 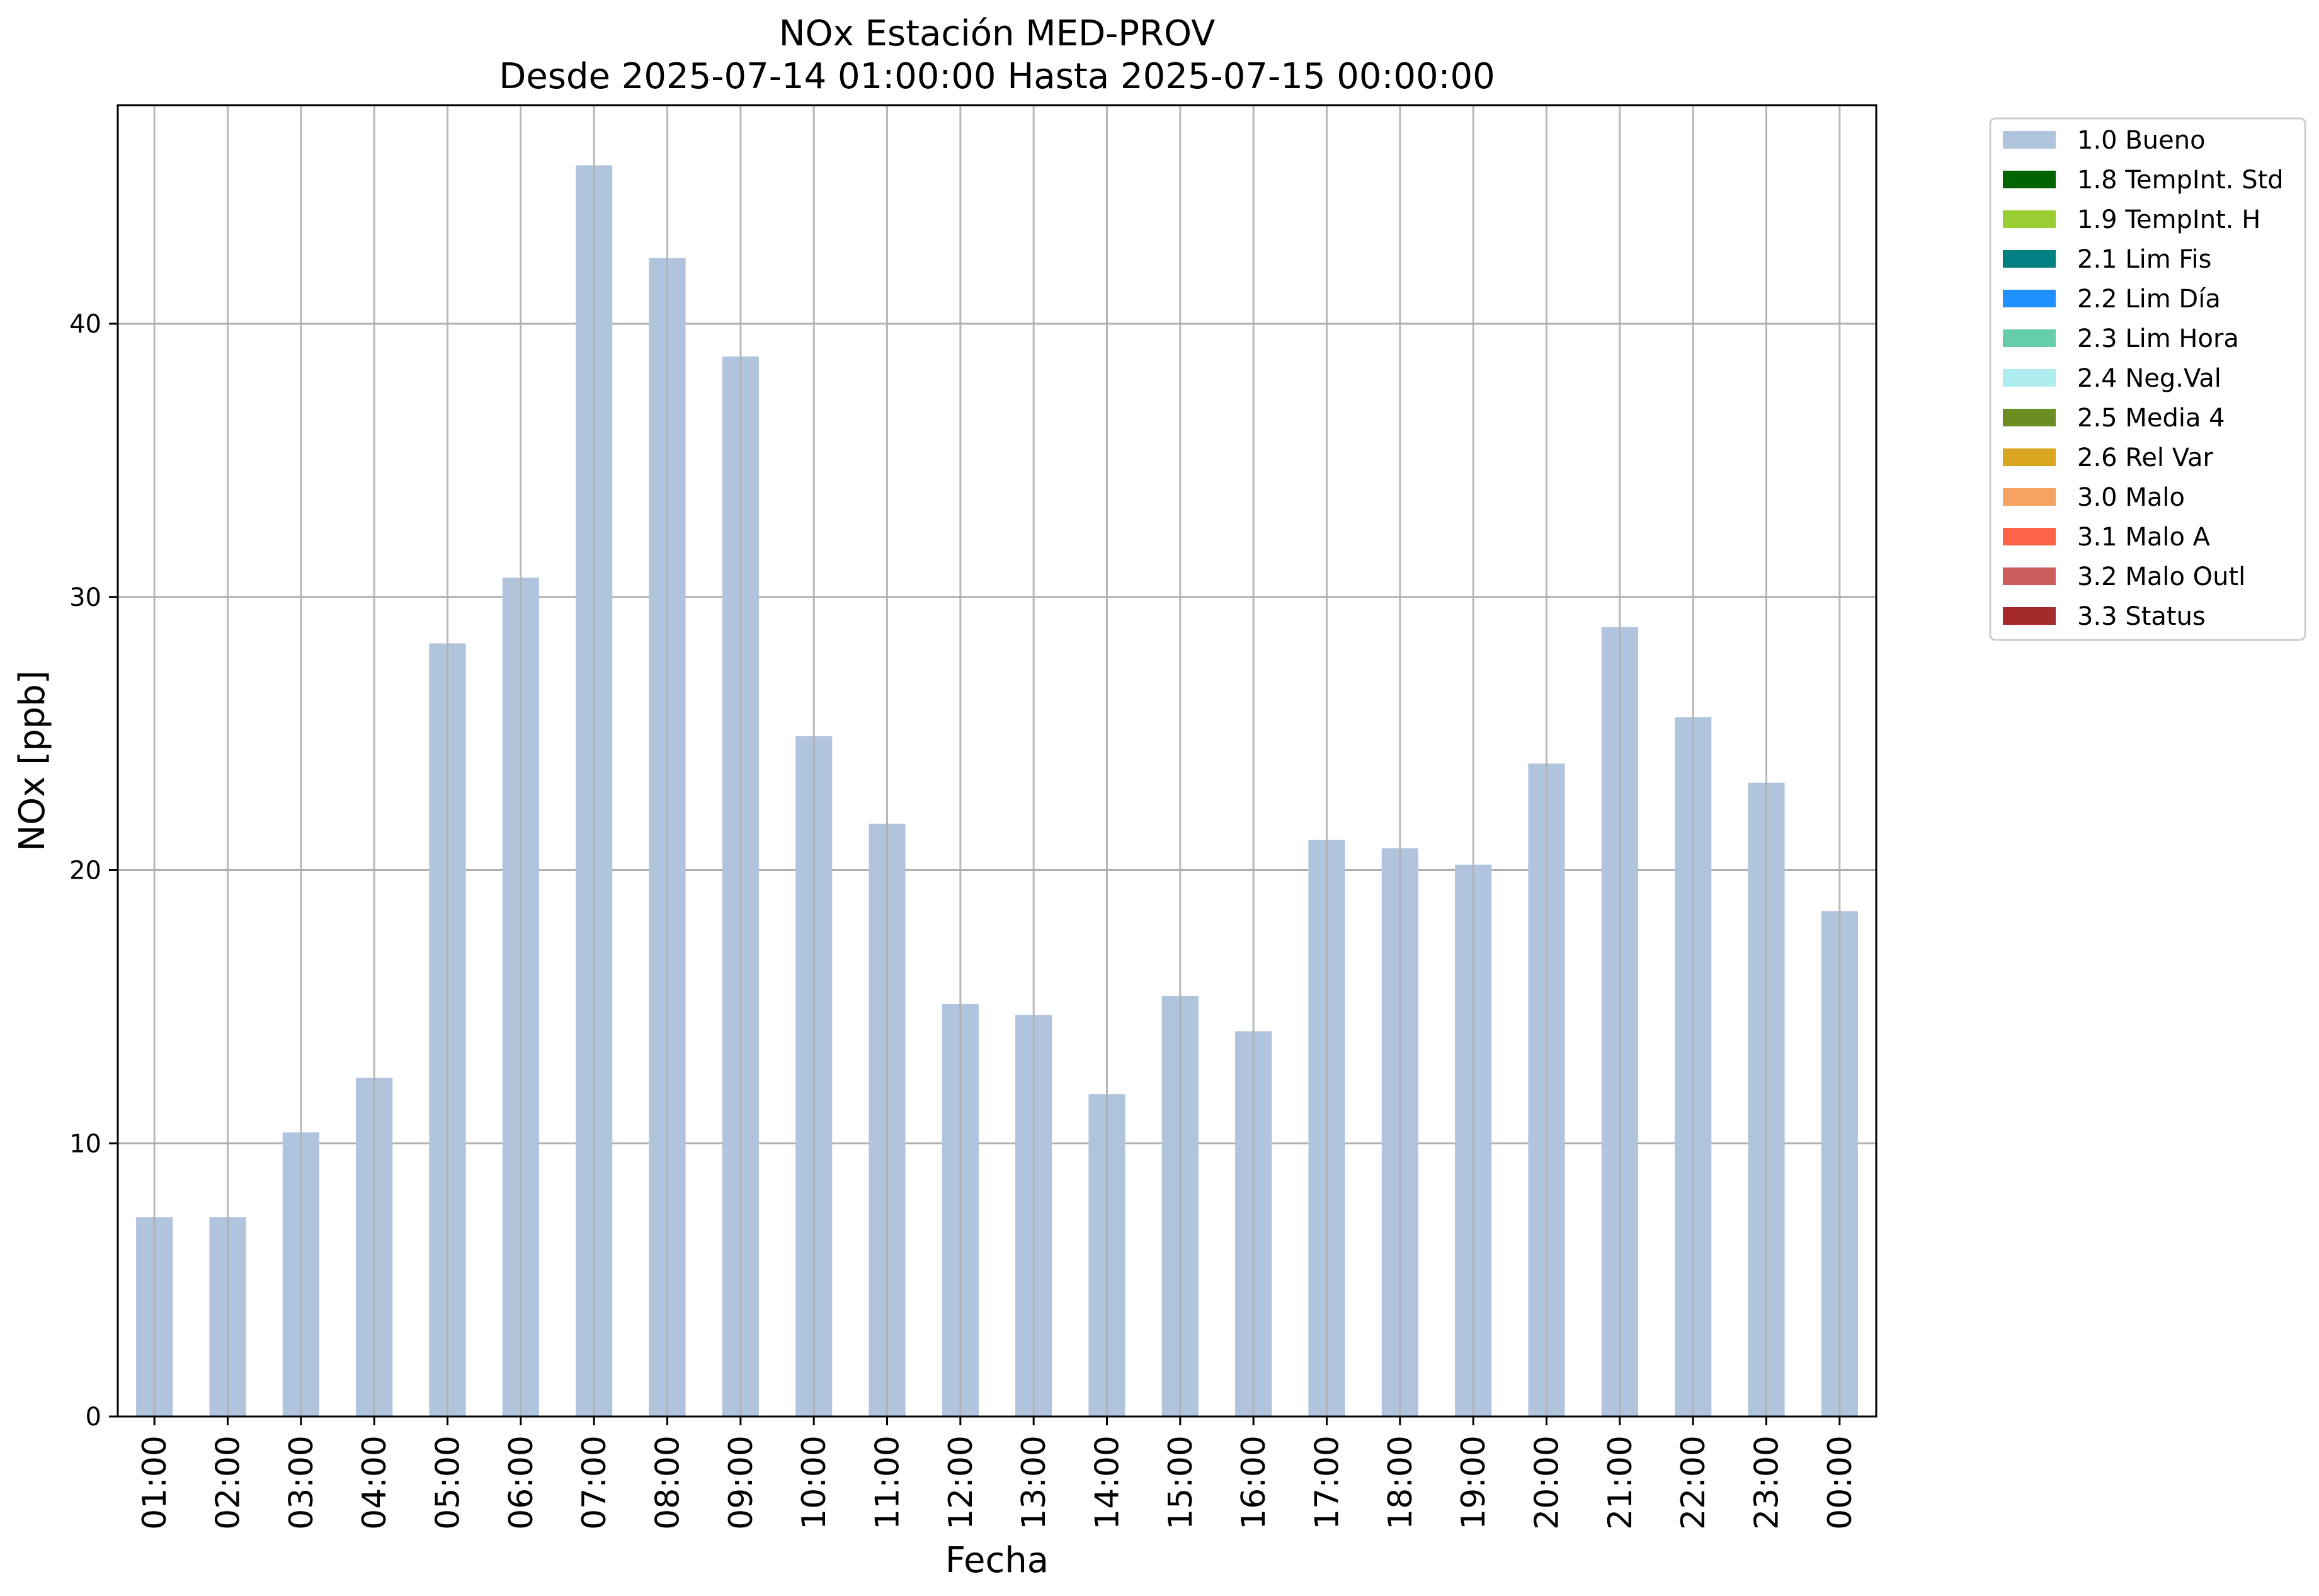 What do you see at coordinates (2141, 616) in the screenshot?
I see `legend-entry-label: 3.3 Status` at bounding box center [2141, 616].